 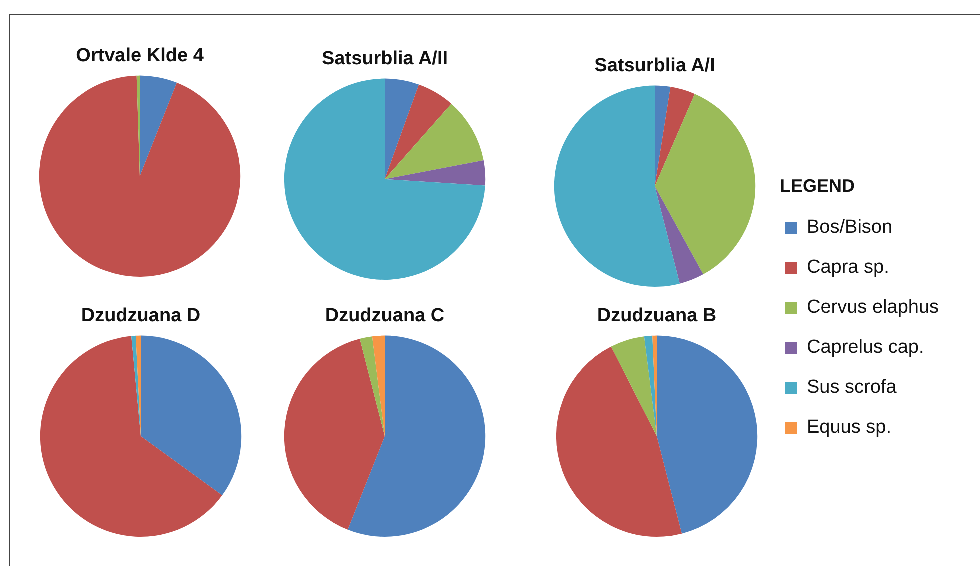 I want to click on chart-title: Dzudzuana D, so click(x=141, y=316).